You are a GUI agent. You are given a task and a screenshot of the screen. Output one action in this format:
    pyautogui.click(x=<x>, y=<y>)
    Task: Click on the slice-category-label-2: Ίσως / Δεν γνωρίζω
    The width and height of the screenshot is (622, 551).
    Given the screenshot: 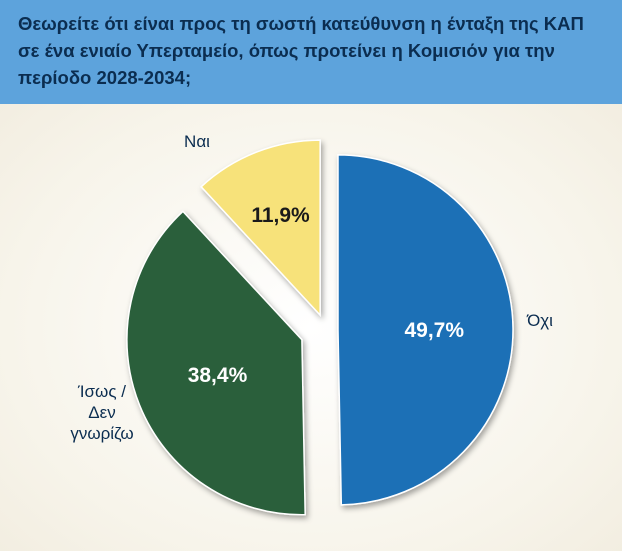 What is the action you would take?
    pyautogui.click(x=101, y=412)
    